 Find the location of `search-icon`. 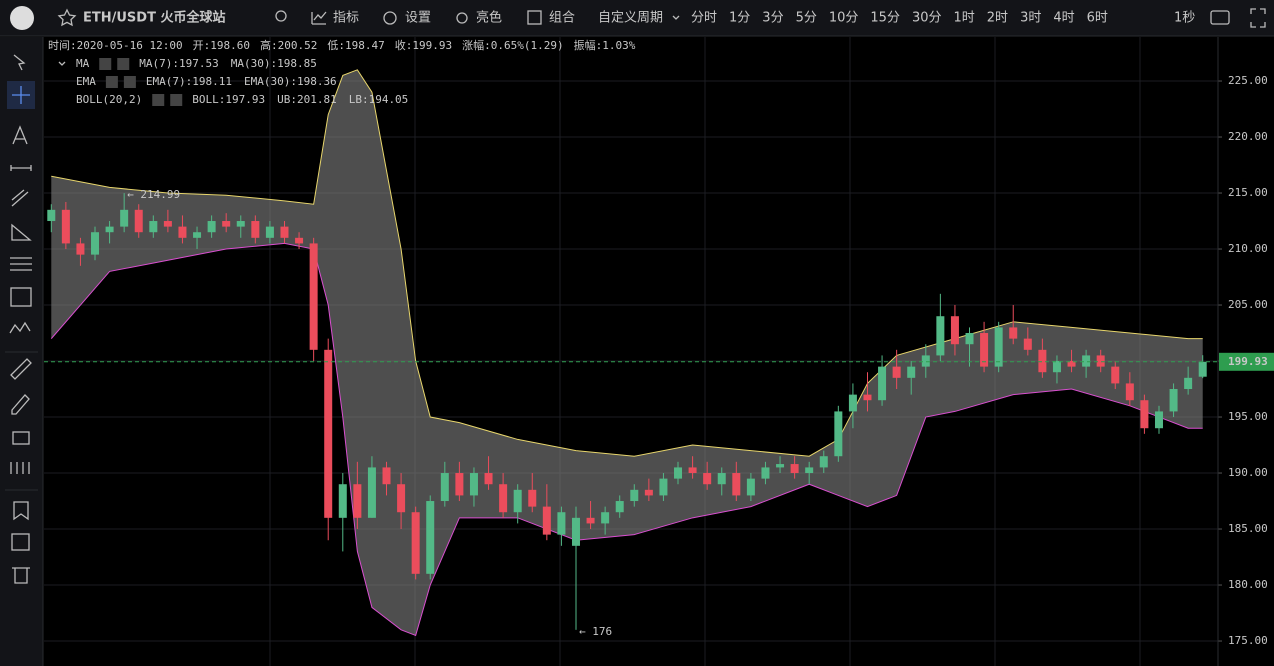

search-icon is located at coordinates (281, 16).